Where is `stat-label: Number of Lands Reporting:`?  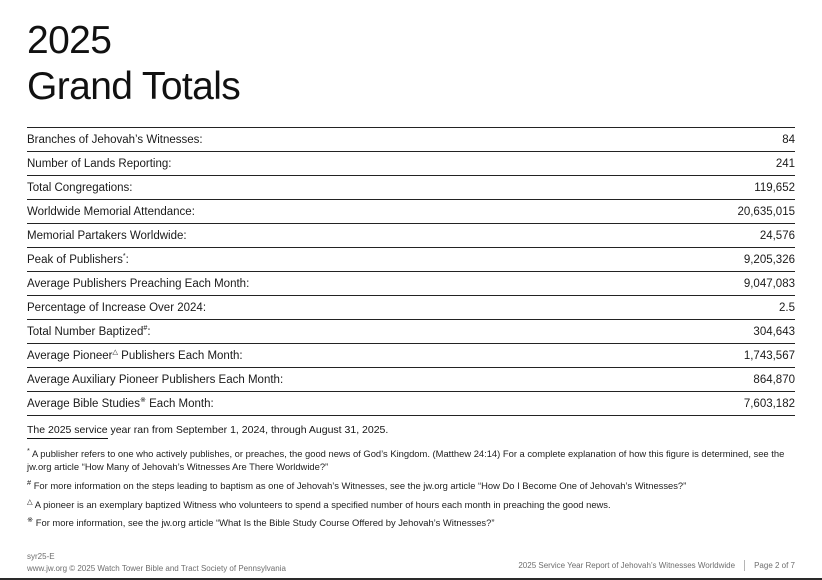
stat-label: Number of Lands Reporting: is located at coordinates (99, 163).